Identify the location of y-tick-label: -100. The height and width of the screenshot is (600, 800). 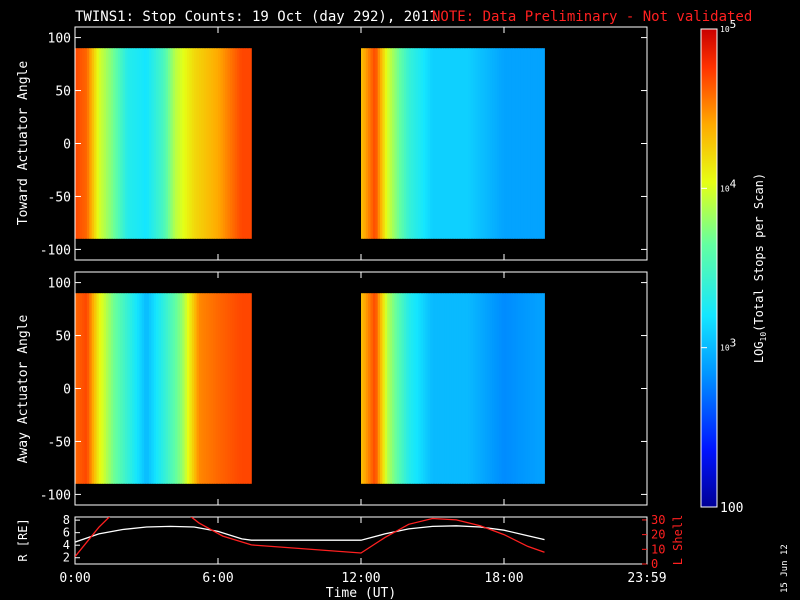
(55, 250).